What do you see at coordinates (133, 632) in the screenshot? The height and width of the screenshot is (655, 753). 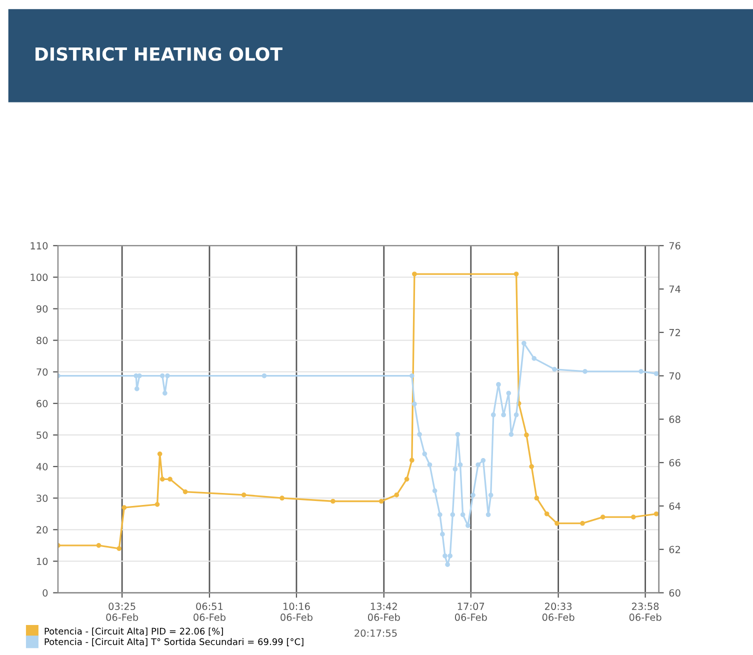 I see `legend-label: Potencia - [Circuit Alta] PID = 22.06 [%]` at bounding box center [133, 632].